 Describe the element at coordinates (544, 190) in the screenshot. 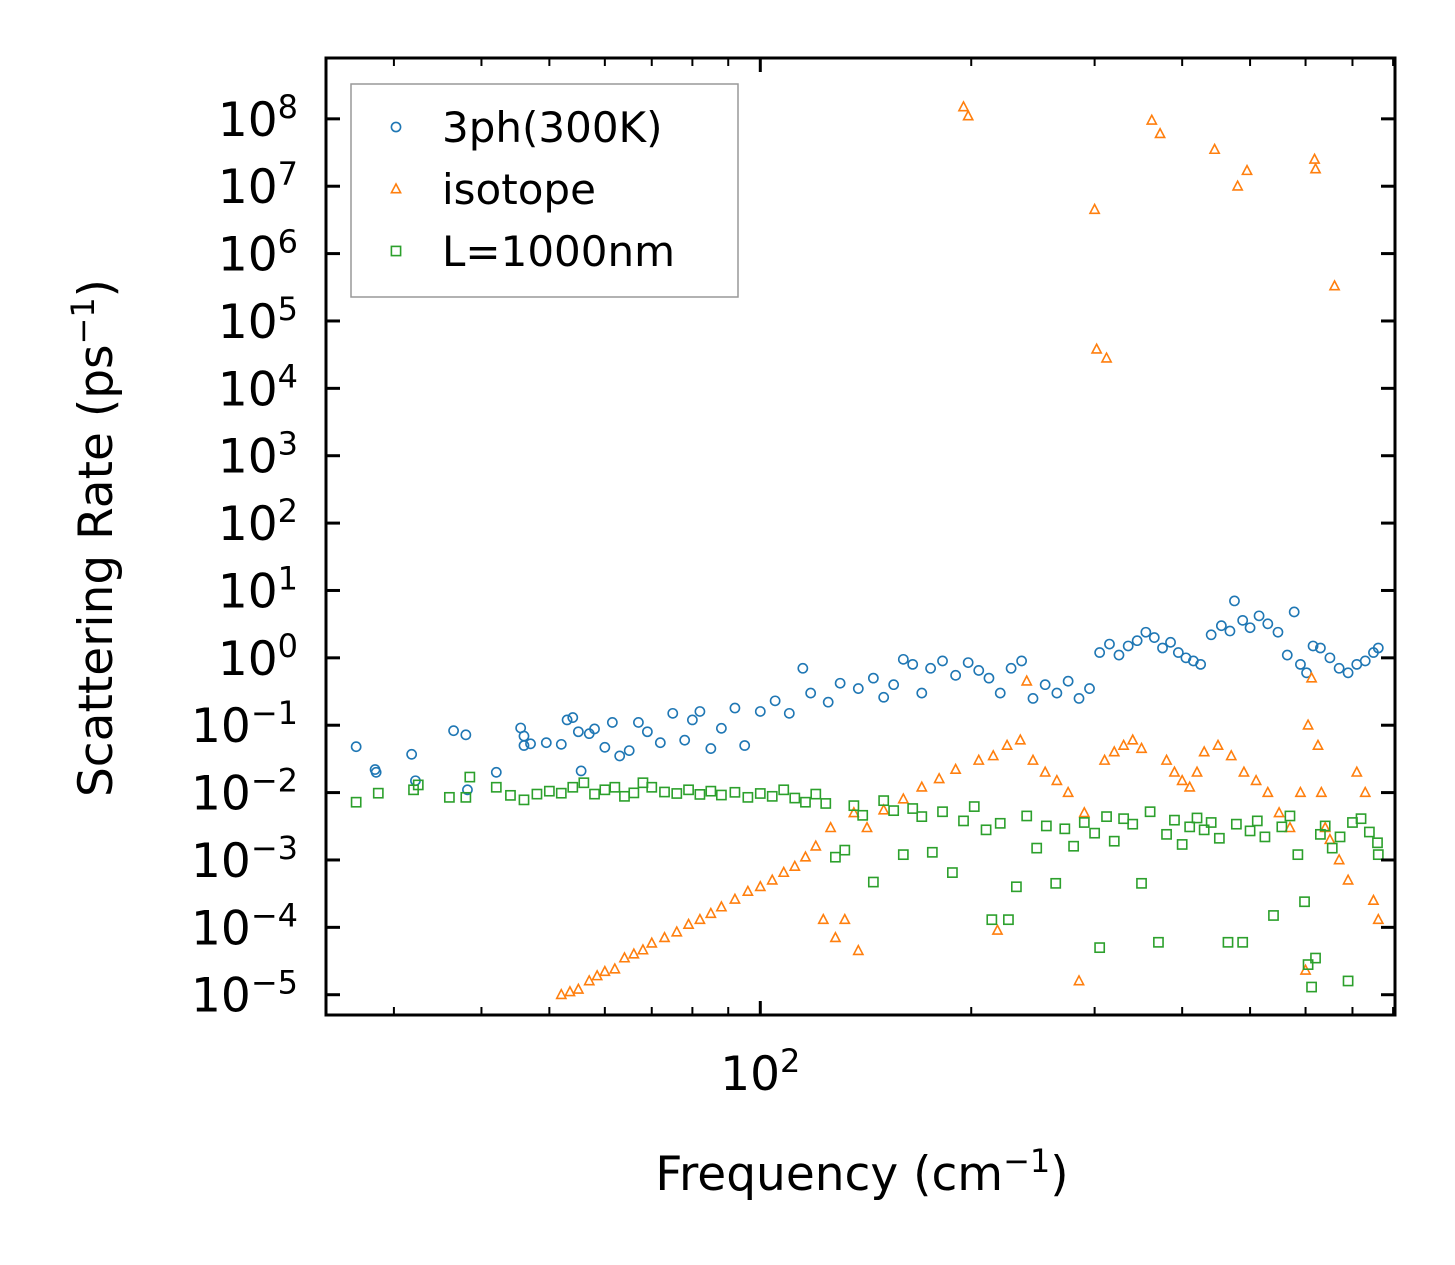

I see `legend-frame` at that location.